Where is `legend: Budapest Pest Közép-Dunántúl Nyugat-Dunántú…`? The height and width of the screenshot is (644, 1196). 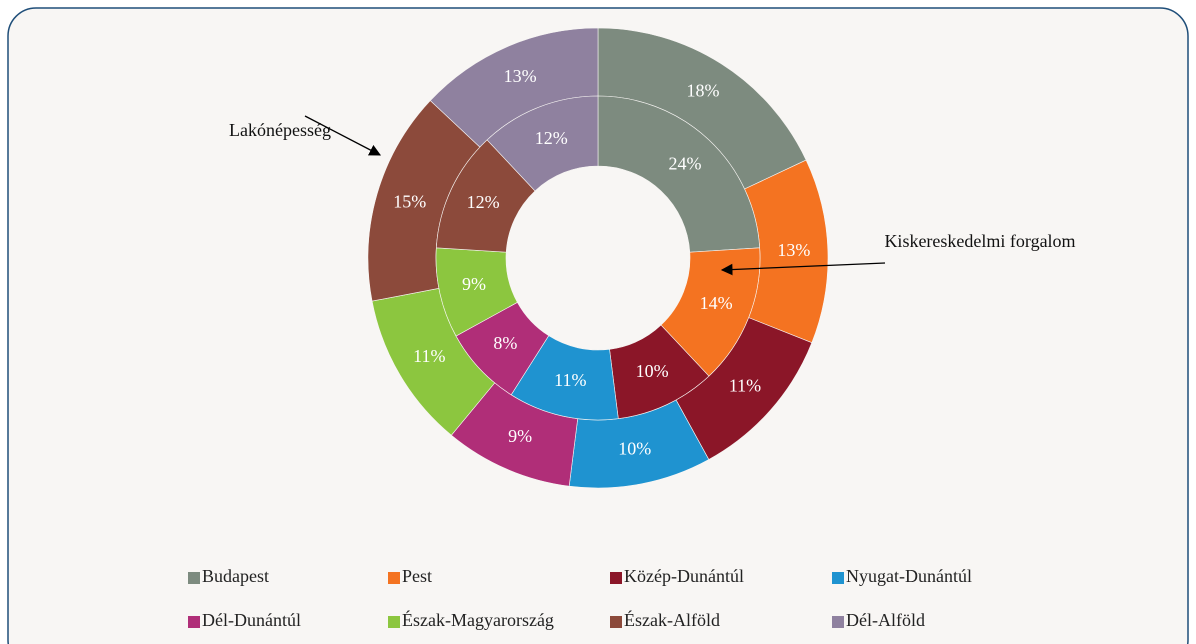
legend: Budapest Pest Közép-Dunántúl Nyugat-Dunántú… is located at coordinates (580, 598).